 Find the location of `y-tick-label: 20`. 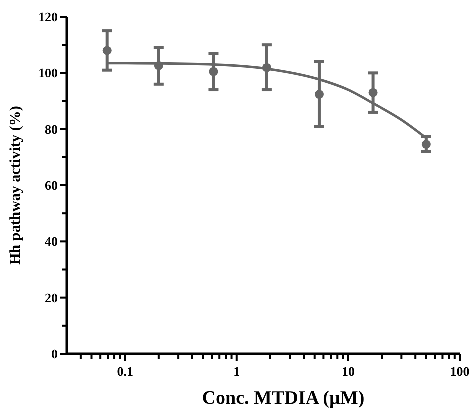

y-tick-label: 20 is located at coordinates (51, 298).